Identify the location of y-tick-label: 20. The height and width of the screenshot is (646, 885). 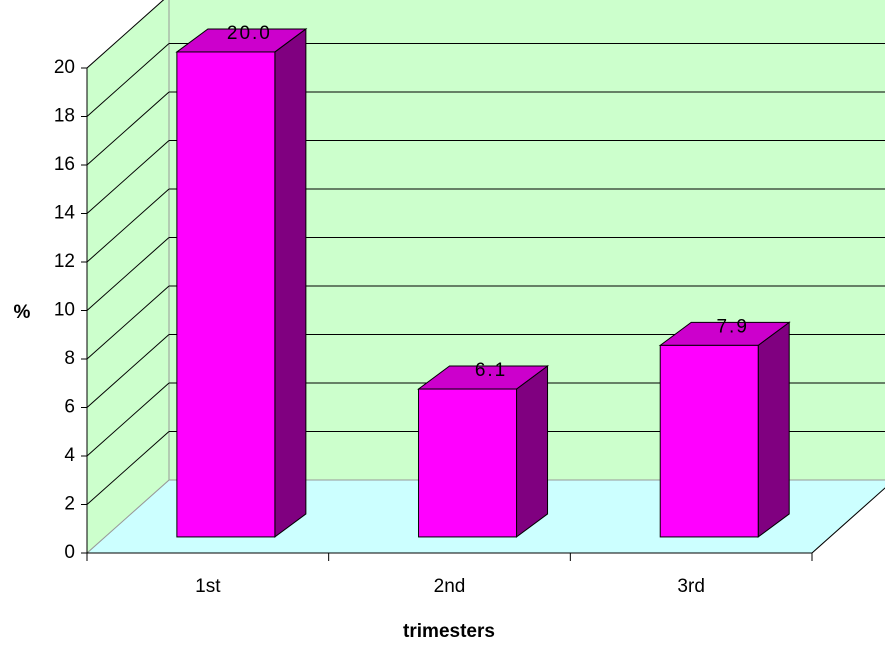
(64, 67).